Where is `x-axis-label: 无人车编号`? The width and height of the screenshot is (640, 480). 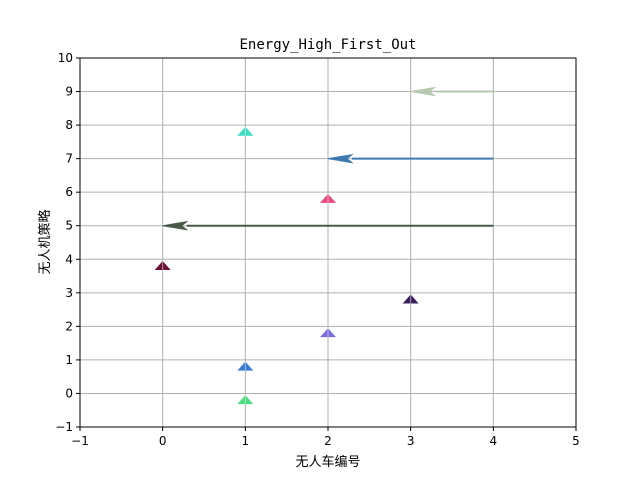 x-axis-label: 无人车编号 is located at coordinates (327, 462).